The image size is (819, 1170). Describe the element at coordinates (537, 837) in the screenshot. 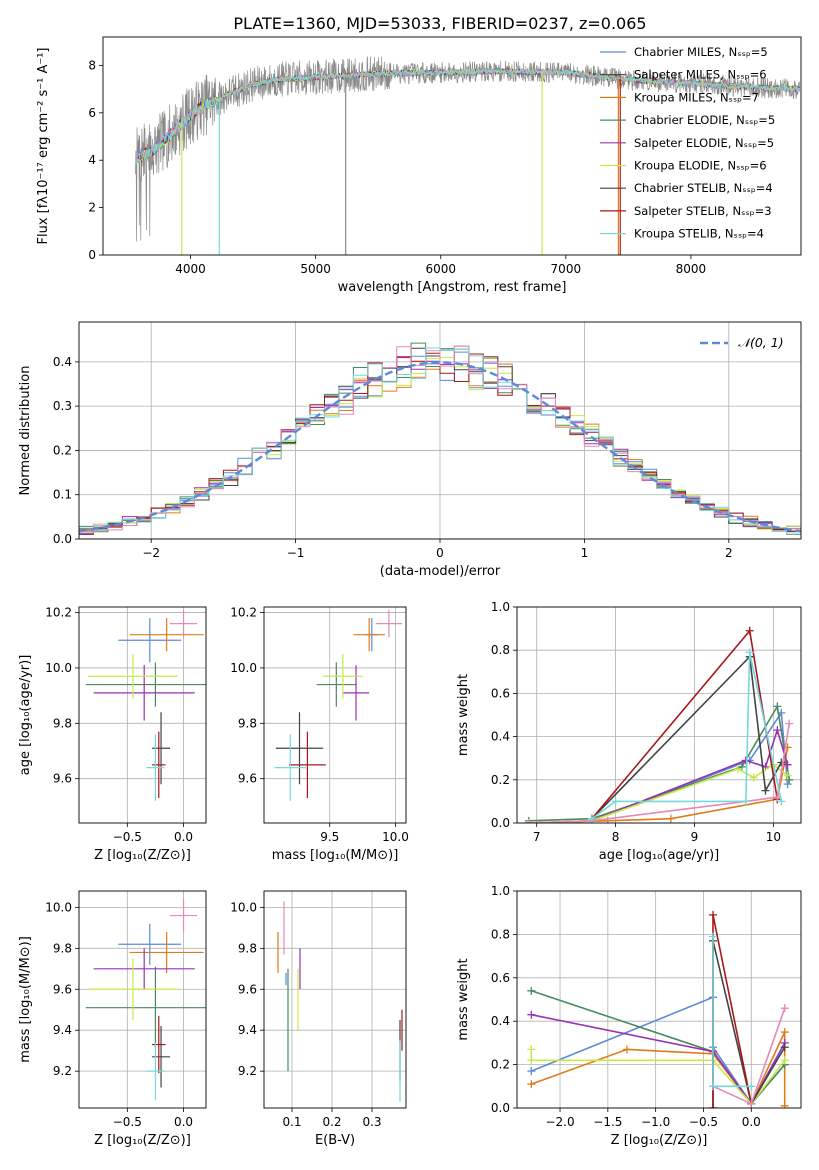

I see `x-tick-label: 7` at that location.